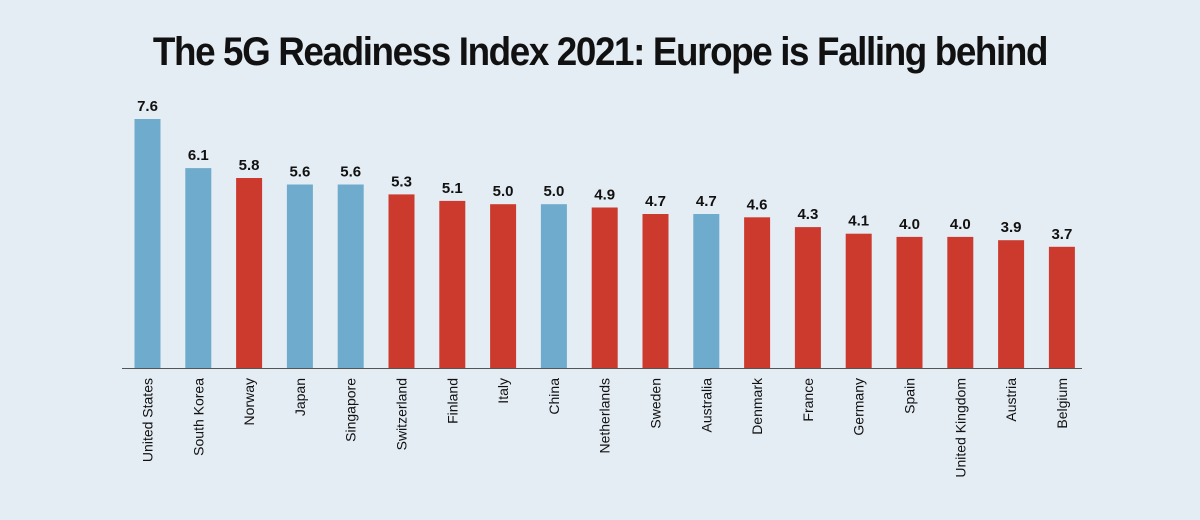 This screenshot has height=520, width=1200. I want to click on tick-label-15: Spain, so click(910, 396).